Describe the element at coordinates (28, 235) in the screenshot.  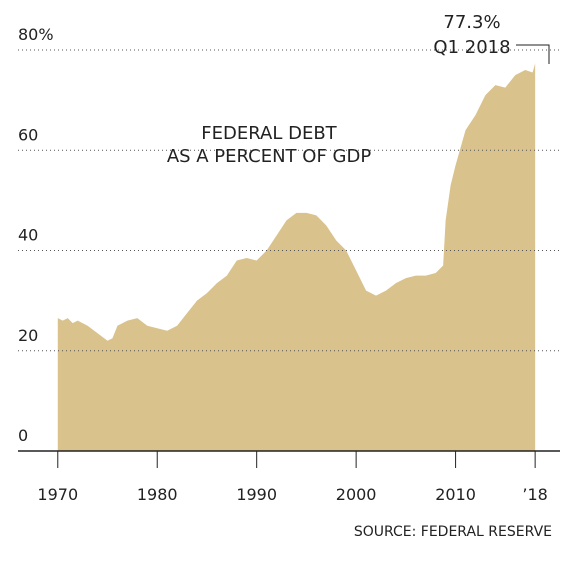
I see `y-tick-label: 40` at that location.